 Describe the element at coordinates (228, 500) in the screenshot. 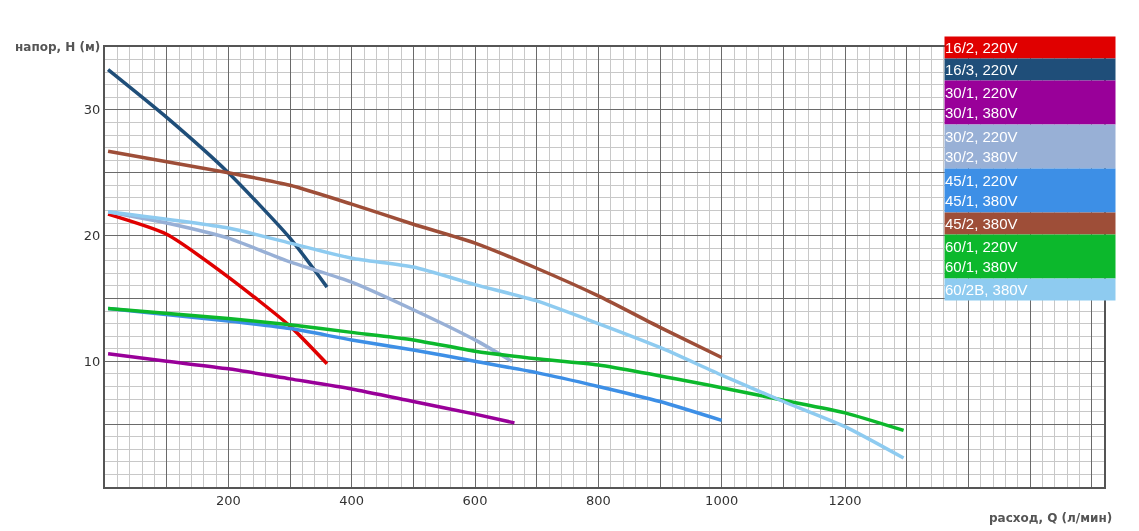

I see `x-tick-label: 200` at that location.